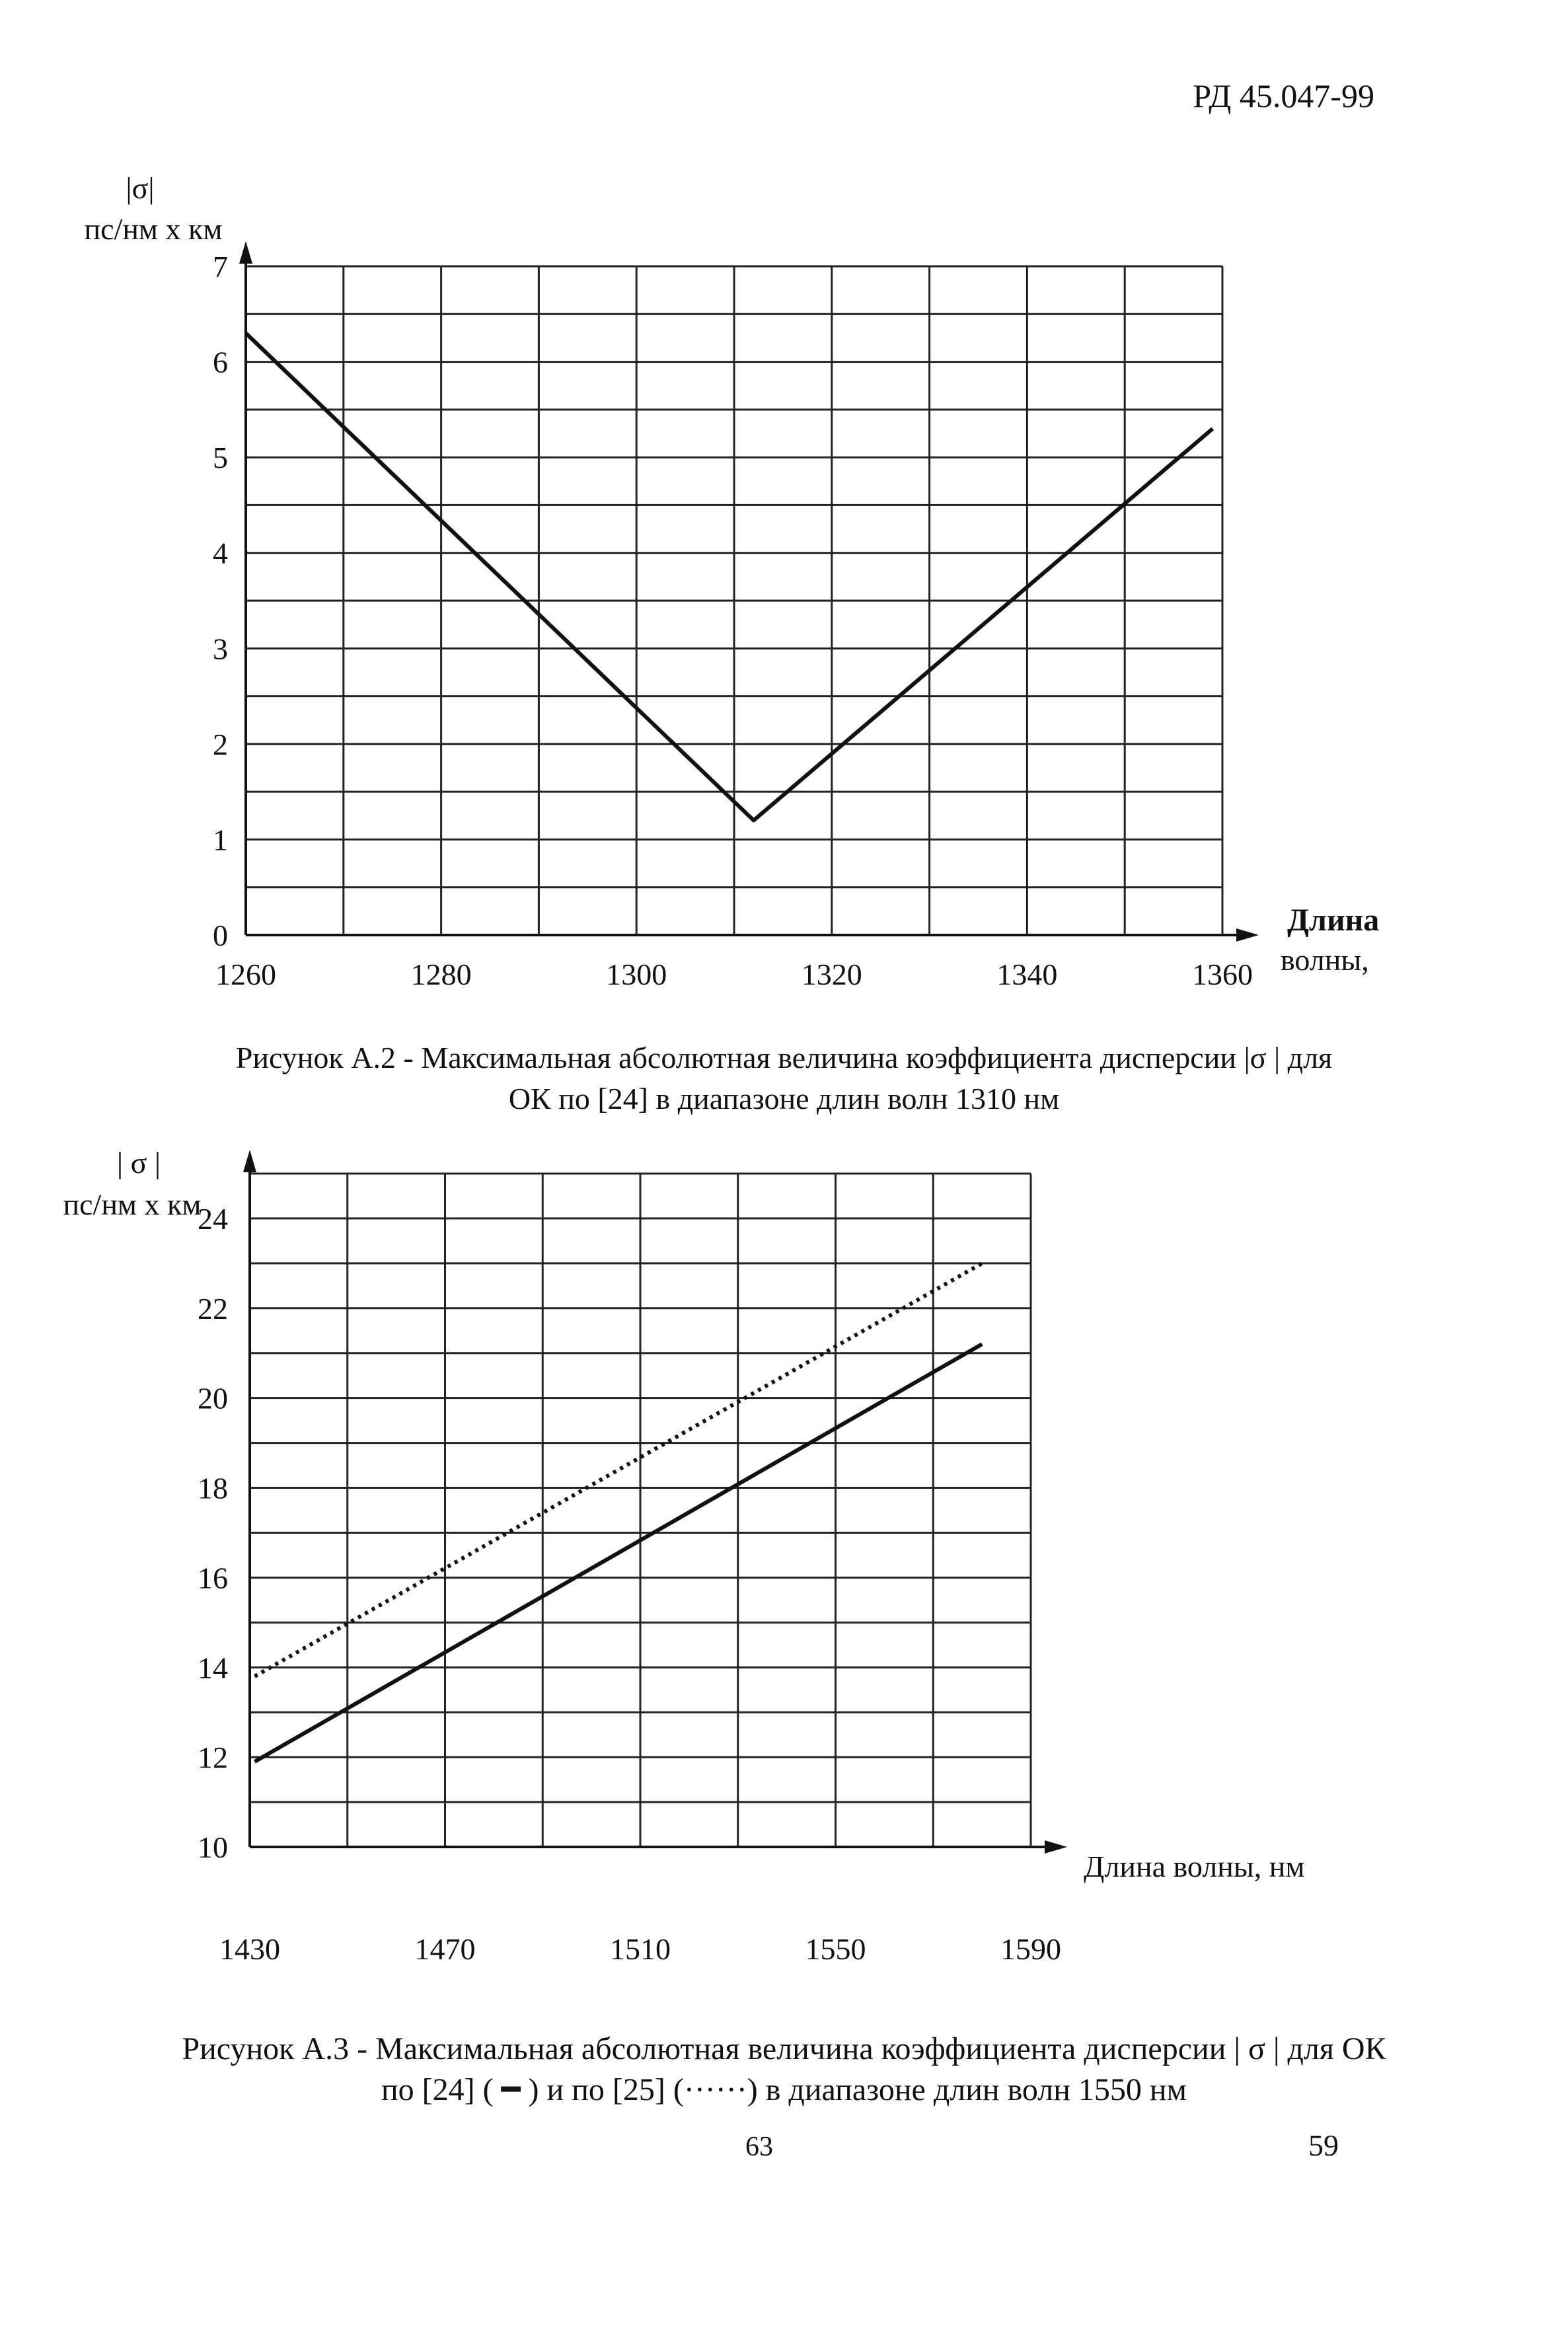  Describe the element at coordinates (1323, 2145) in the screenshot. I see `page-number-right: 59` at that location.